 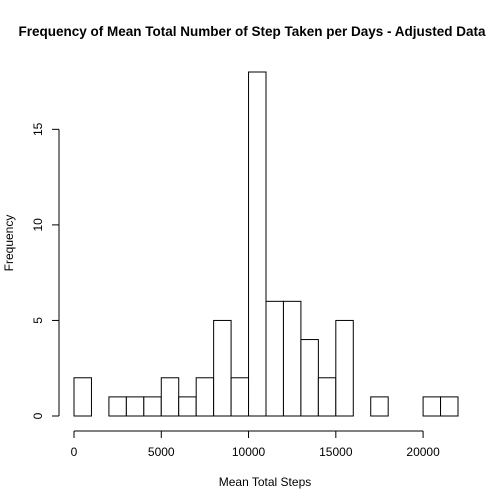 What do you see at coordinates (336, 452) in the screenshot?
I see `x-tick-label: 15000` at bounding box center [336, 452].